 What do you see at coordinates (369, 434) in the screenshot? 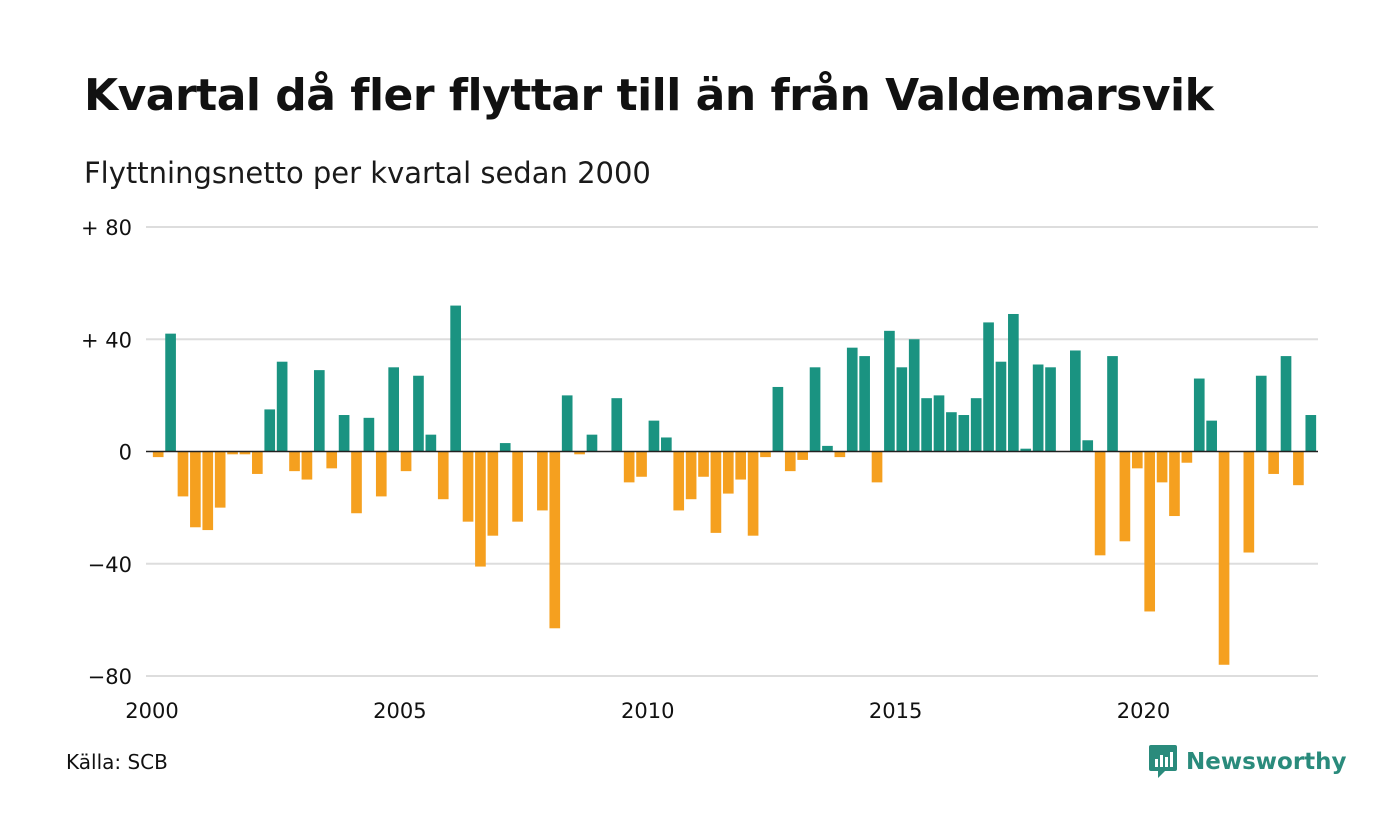
I see `bar-2004-q2` at bounding box center [369, 434].